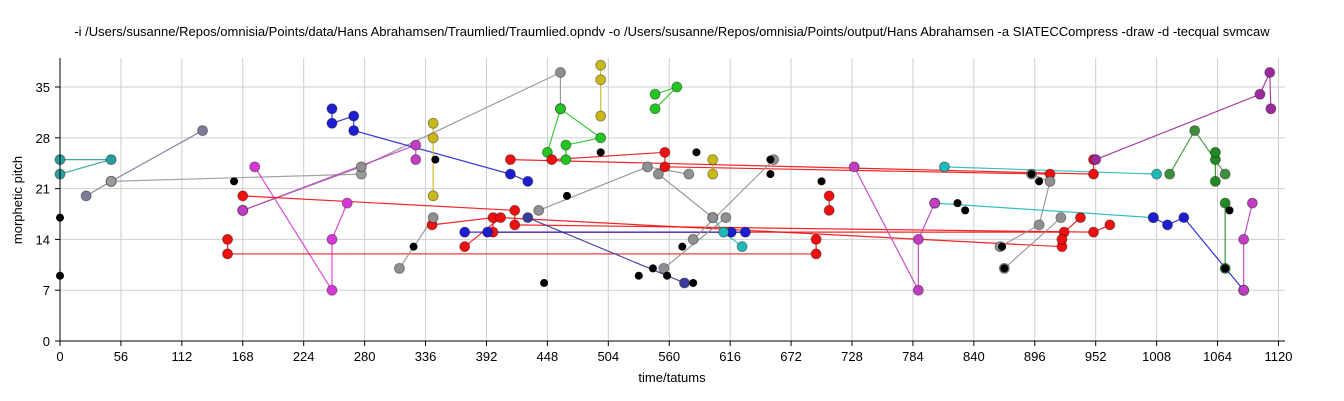 This screenshot has width=1344, height=401. What do you see at coordinates (1278, 356) in the screenshot?
I see `x-tick-label: 1120` at bounding box center [1278, 356].